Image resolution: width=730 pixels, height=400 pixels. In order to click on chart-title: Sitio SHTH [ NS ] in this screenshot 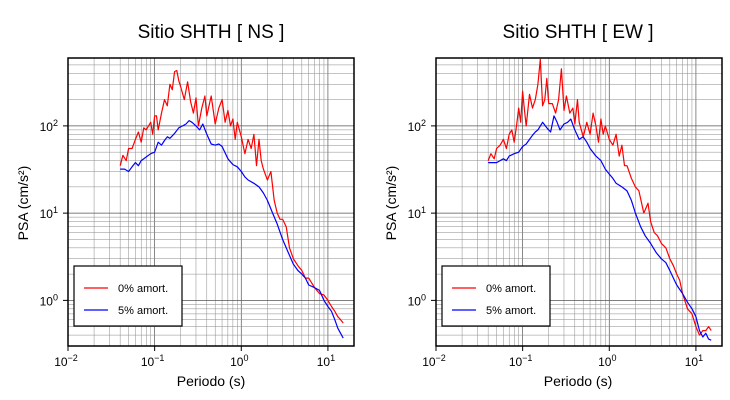, I will do `click(211, 32)`.